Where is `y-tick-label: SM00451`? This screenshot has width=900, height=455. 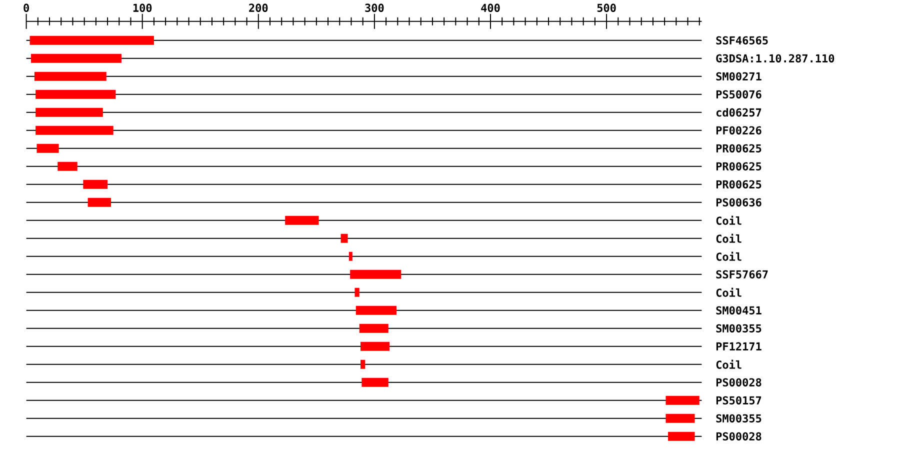
y-tick-label: SM00451 is located at coordinates (739, 310).